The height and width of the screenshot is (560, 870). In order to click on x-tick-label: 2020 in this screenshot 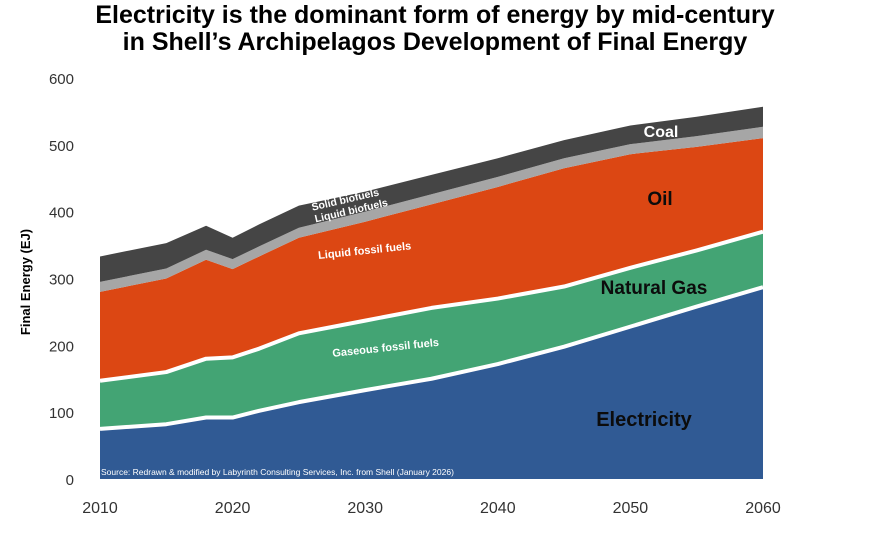, I will do `click(233, 508)`.